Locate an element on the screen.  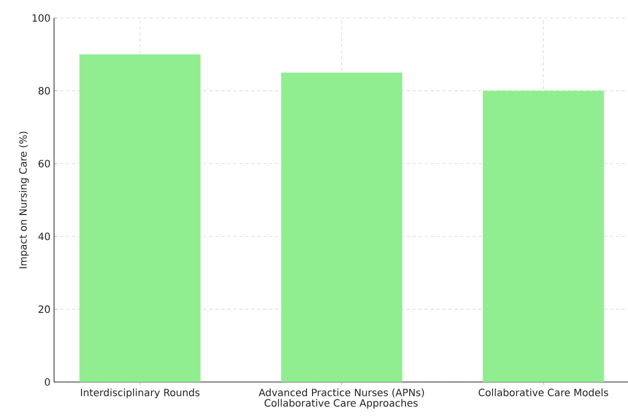
y-tick-label: 20 is located at coordinates (44, 309).